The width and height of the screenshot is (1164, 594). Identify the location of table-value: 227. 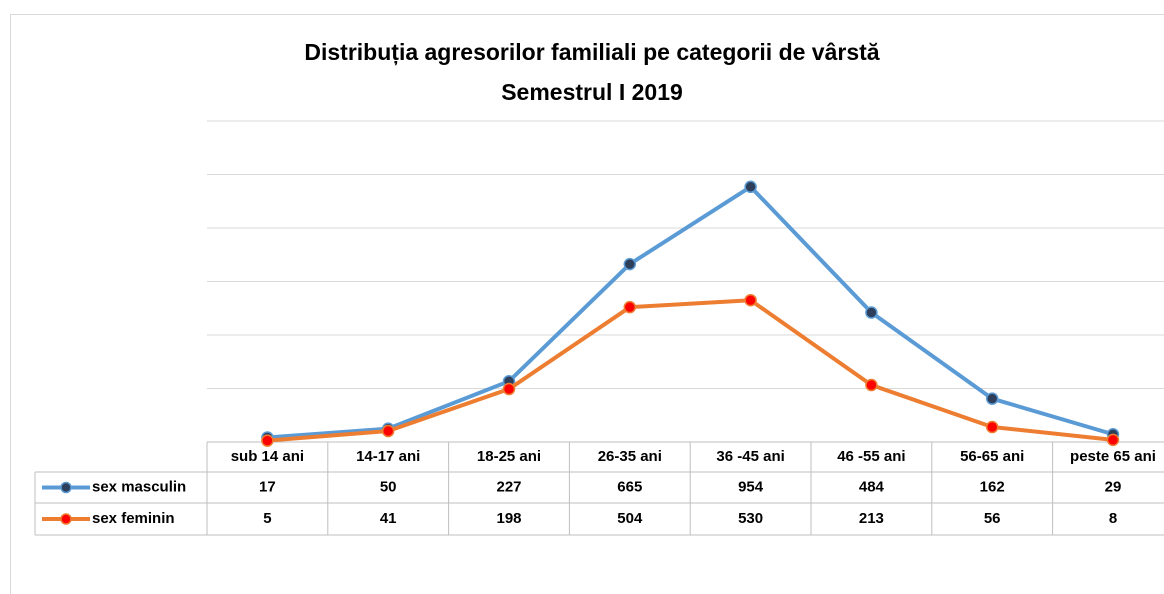
(508, 486).